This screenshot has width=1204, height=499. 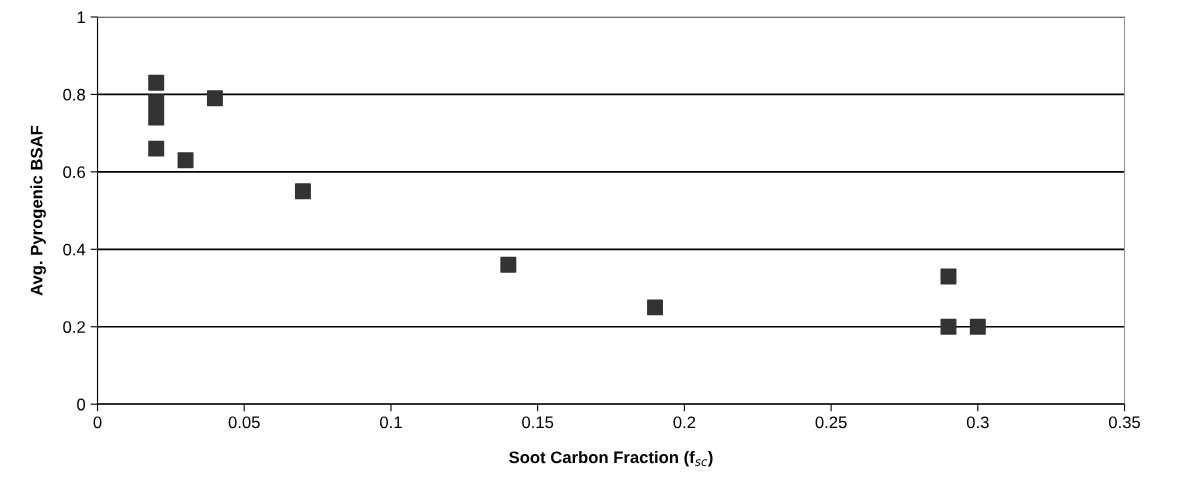 I want to click on x-tick-label: 0.2, so click(x=684, y=422).